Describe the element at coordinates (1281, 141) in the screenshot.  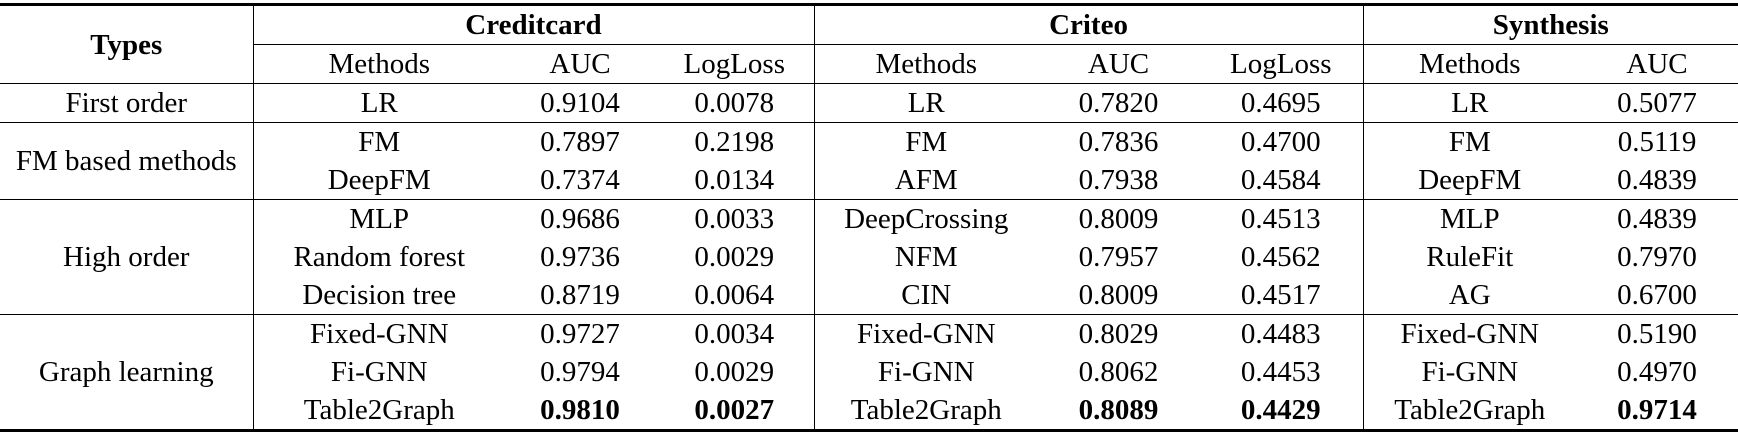
I see `metric-cell: 0.4700` at that location.